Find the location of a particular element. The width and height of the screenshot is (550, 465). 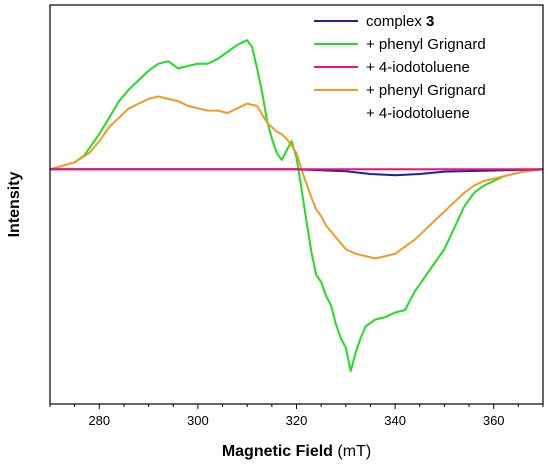

x-tick-label: 320 is located at coordinates (297, 420).